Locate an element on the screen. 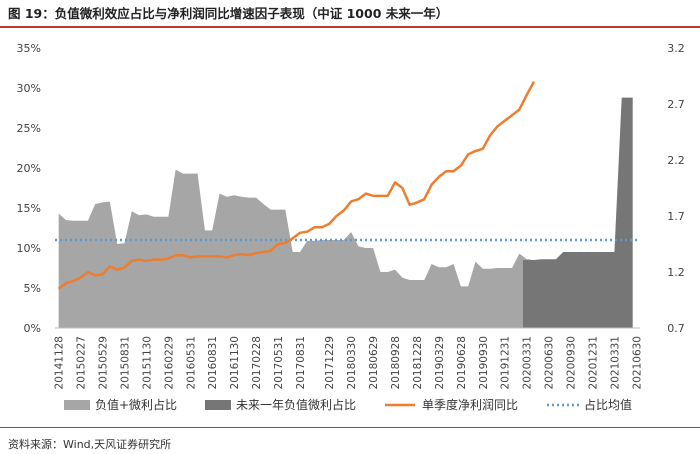 The image size is (700, 454). x-tick-label: 20210331 is located at coordinates (615, 362).